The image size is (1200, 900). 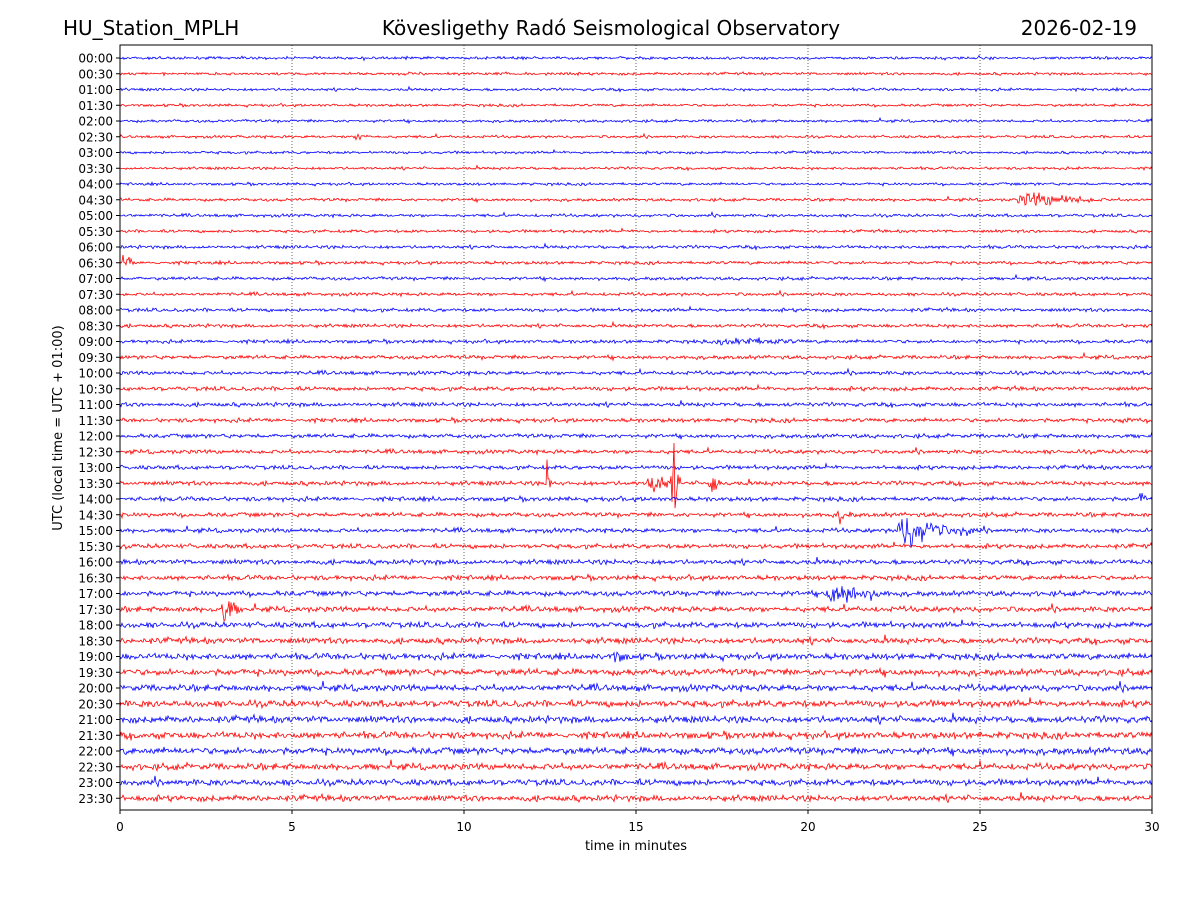 I want to click on y-tick-label: 03:00, so click(x=95, y=153).